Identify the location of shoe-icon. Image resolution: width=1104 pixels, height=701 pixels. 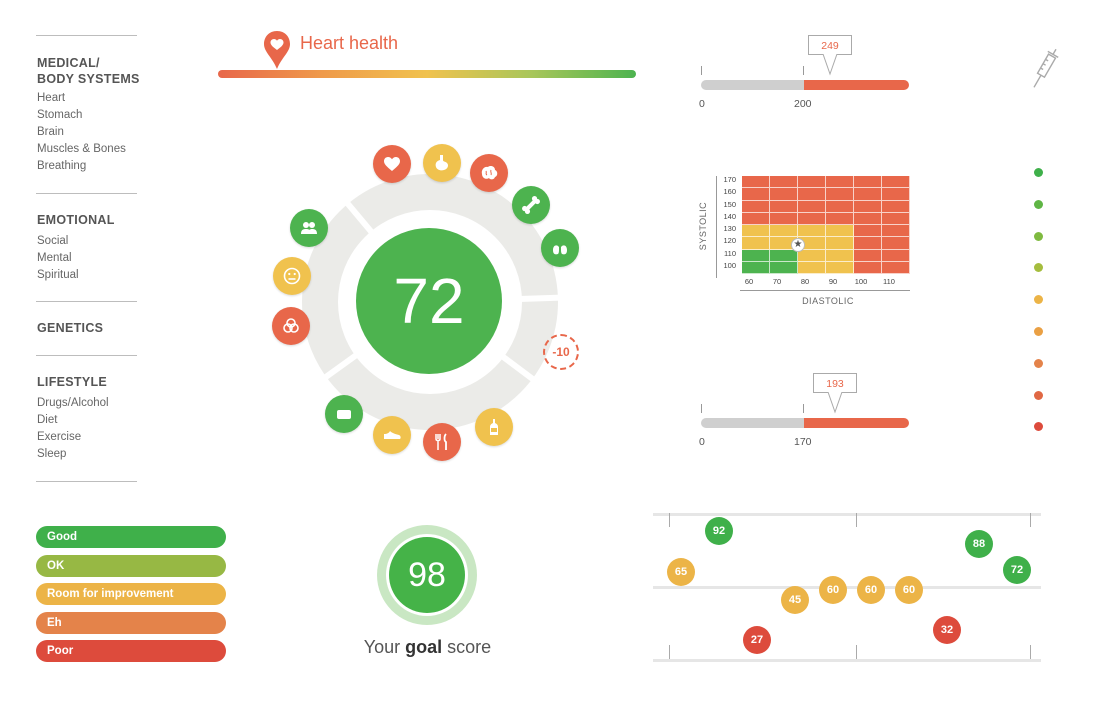
(392, 435).